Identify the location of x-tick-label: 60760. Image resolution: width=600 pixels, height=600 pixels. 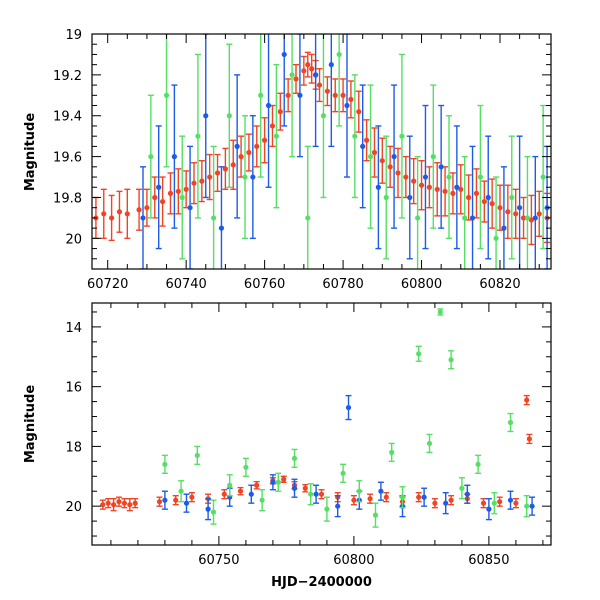
(264, 284).